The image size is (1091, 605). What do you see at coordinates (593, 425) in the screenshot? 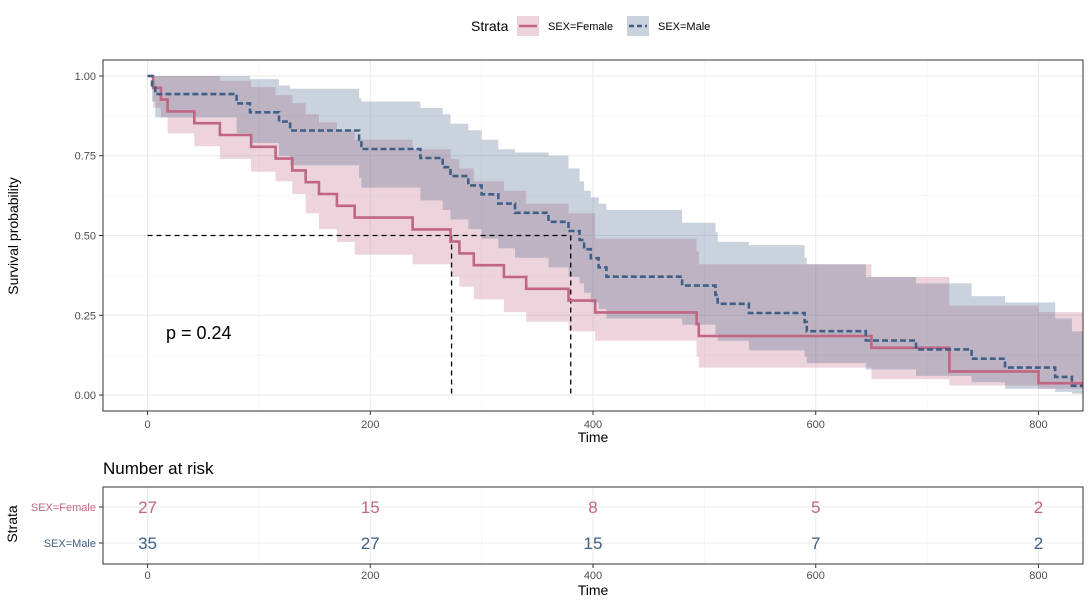
I see `x-tick-label: 400` at bounding box center [593, 425].